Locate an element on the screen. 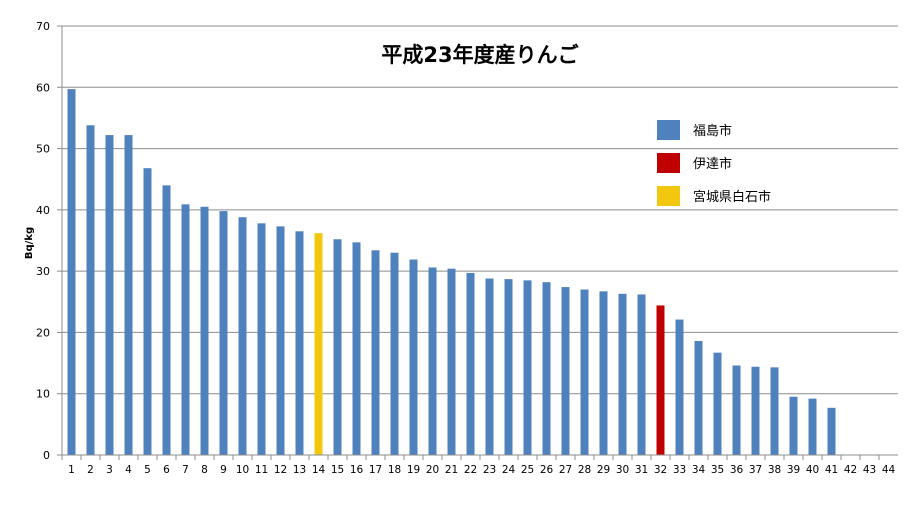  x-tick-label: 9 is located at coordinates (223, 470).